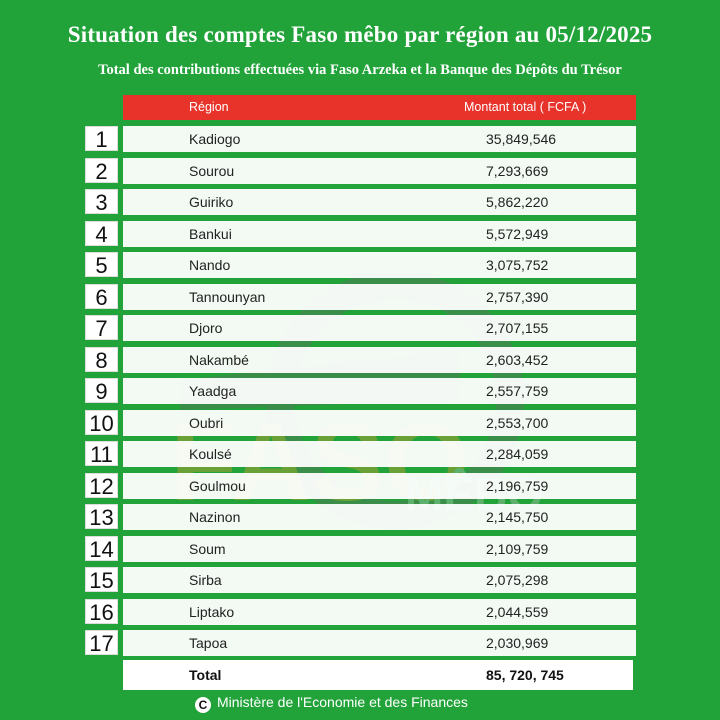 The height and width of the screenshot is (720, 720). What do you see at coordinates (517, 360) in the screenshot?
I see `region-amount: 2,603,452` at bounding box center [517, 360].